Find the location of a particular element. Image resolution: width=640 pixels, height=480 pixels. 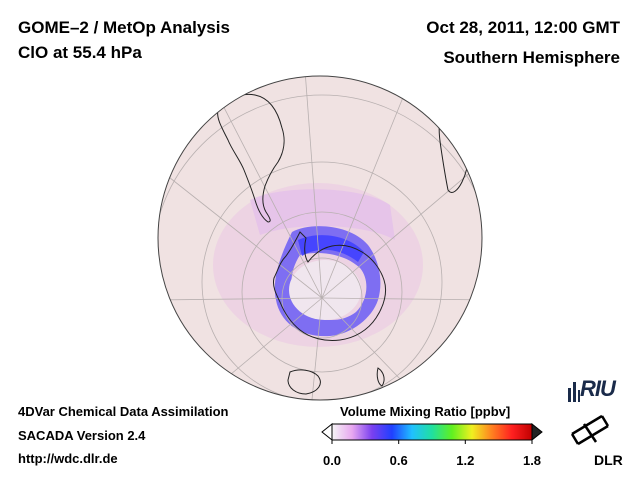

riu-logo-icon is located at coordinates (574, 392).